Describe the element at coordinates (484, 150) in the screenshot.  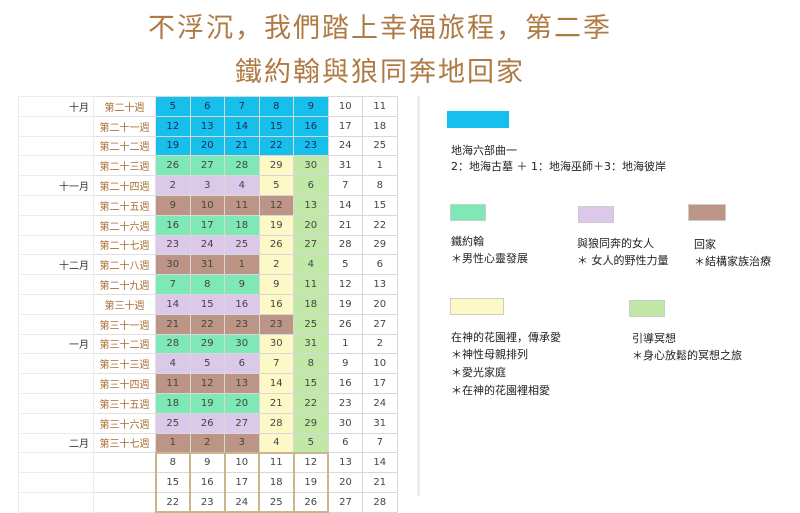
I see `legend-blue-title: 地海六部曲一` at that location.